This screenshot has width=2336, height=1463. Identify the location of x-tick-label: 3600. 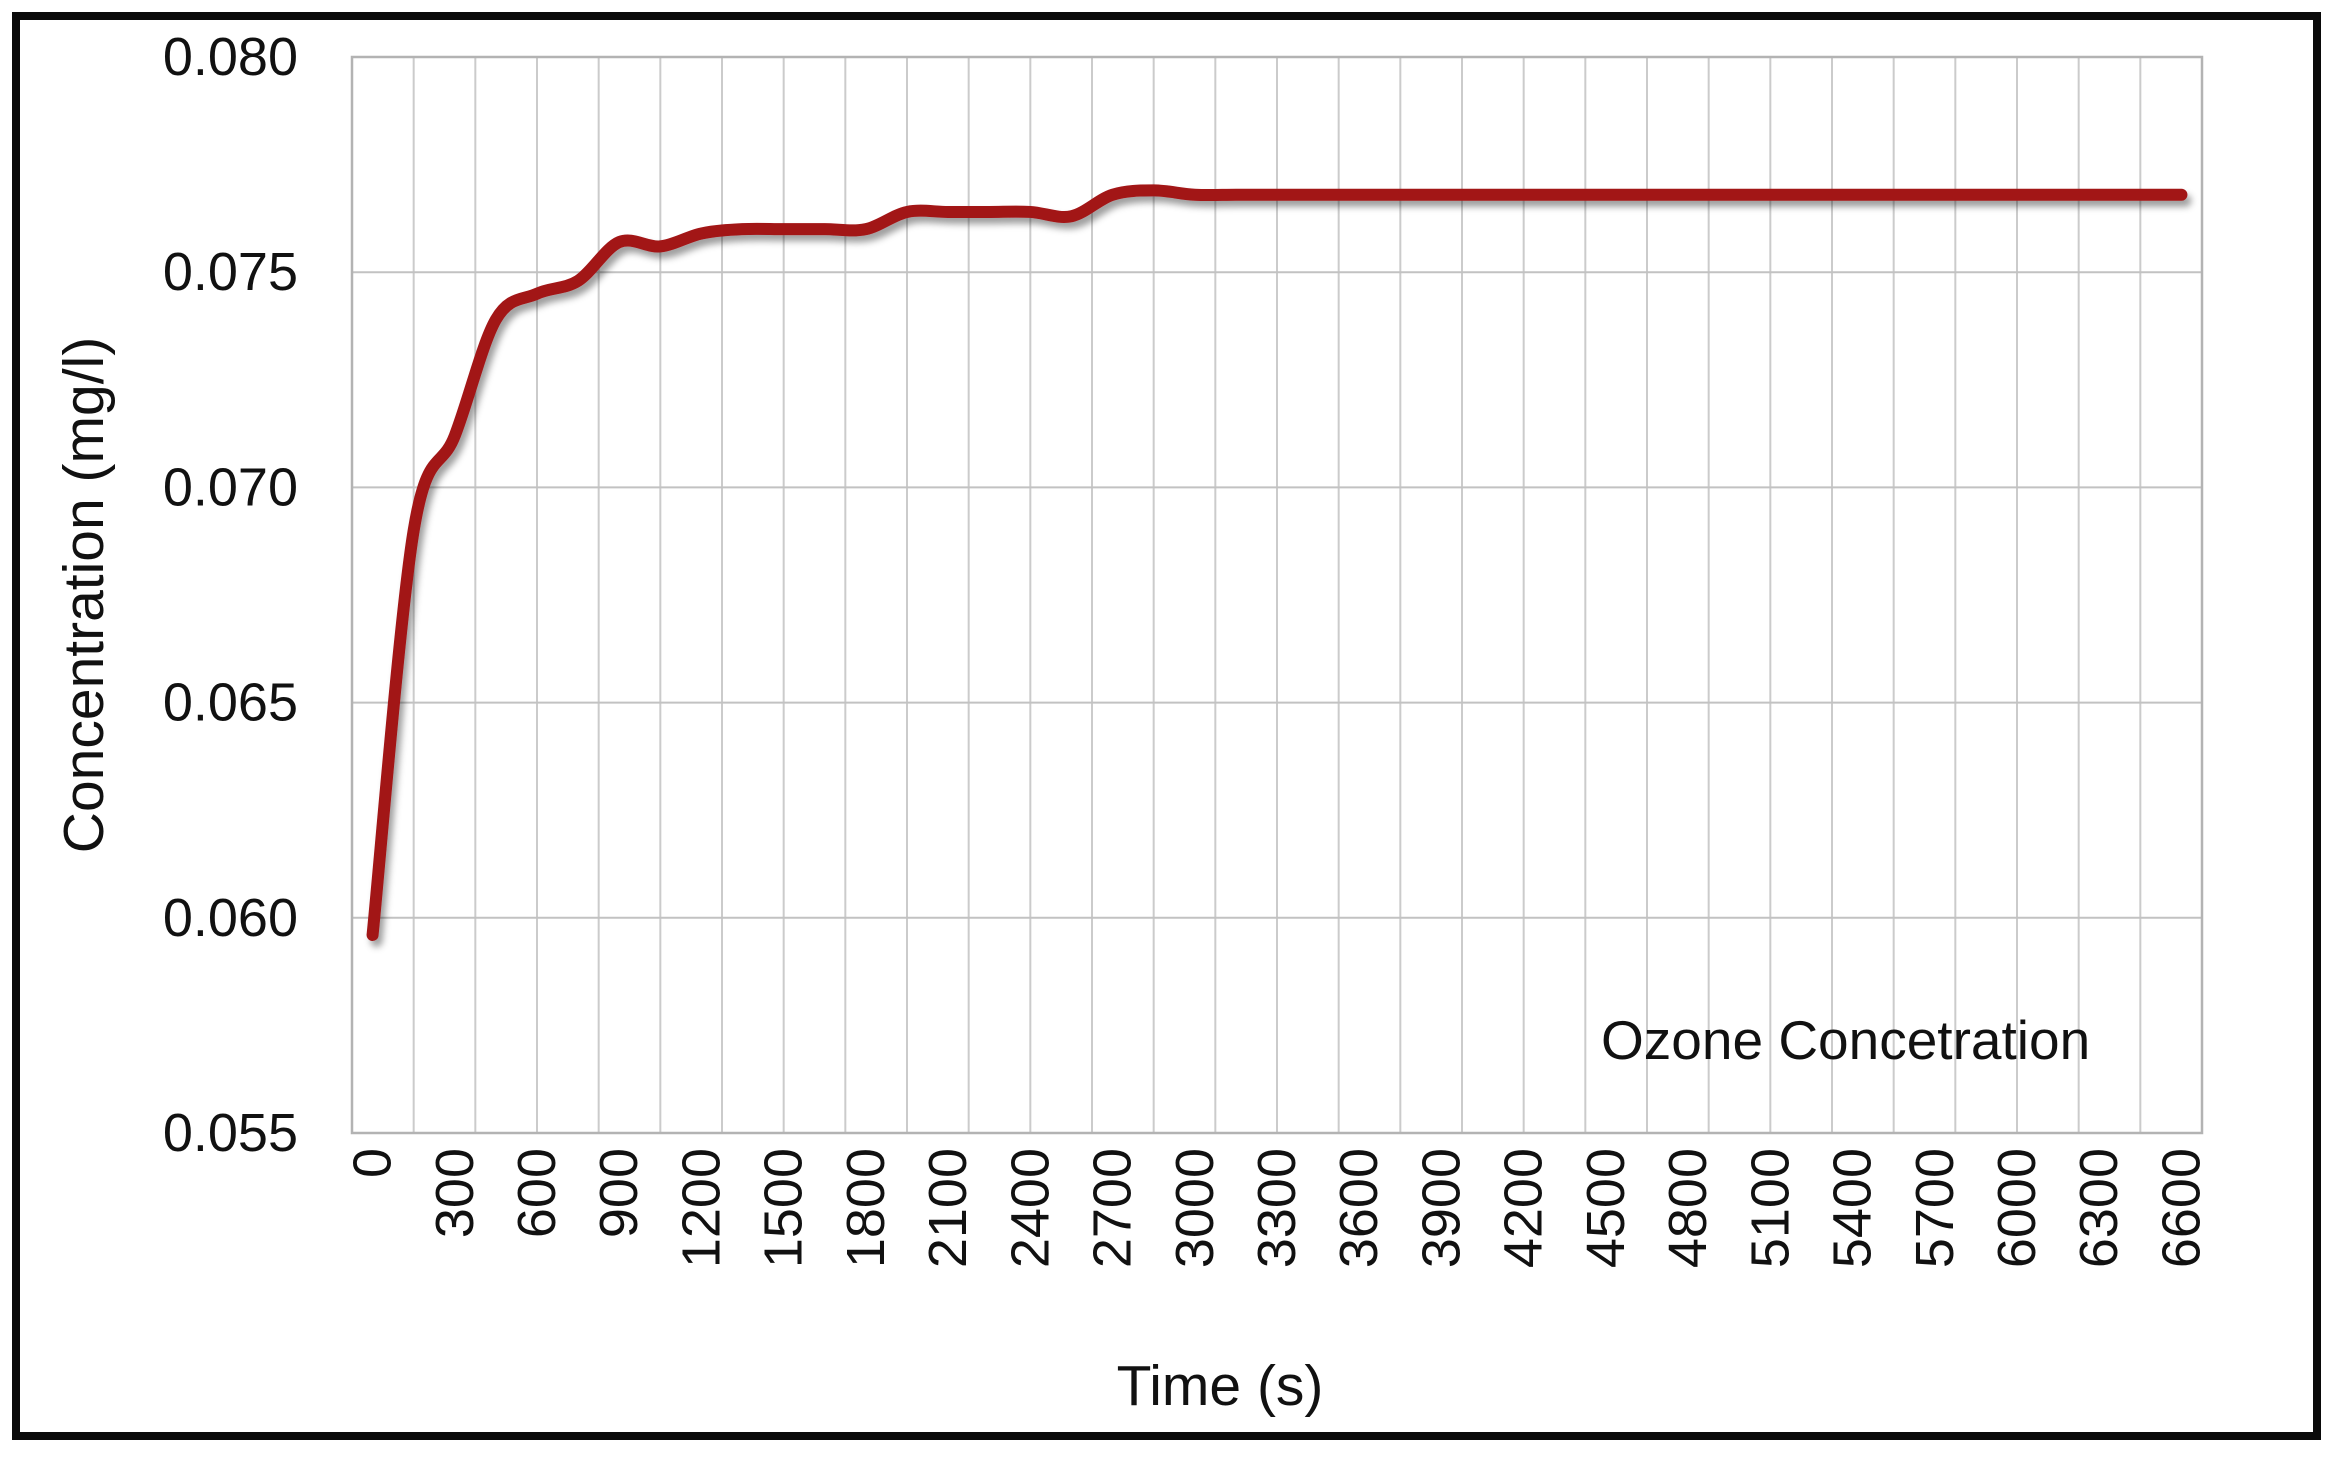
(1359, 1208).